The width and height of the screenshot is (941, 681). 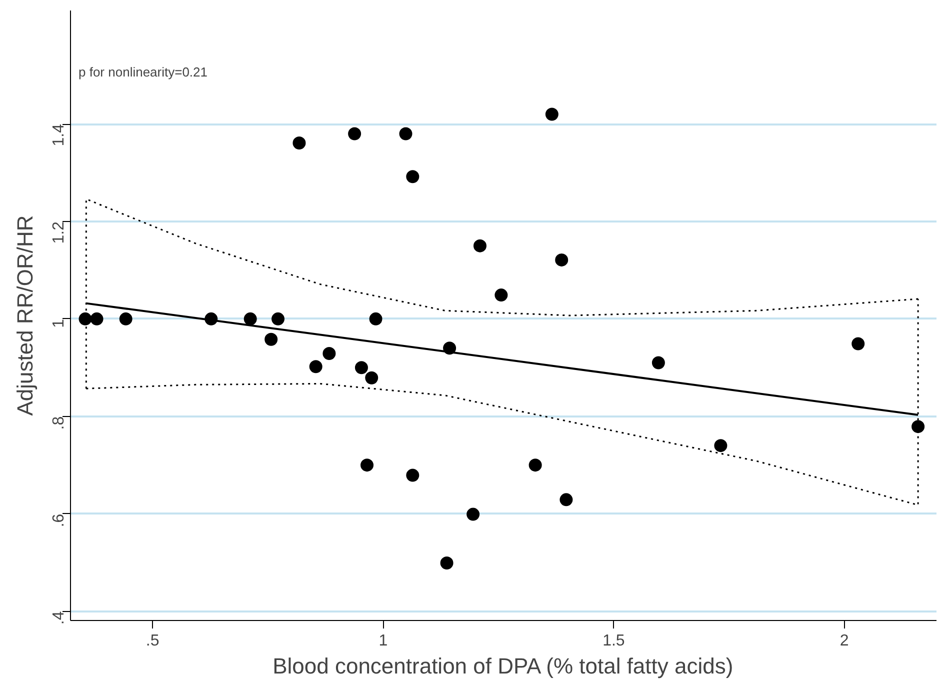 What do you see at coordinates (59, 618) in the screenshot?
I see `y-tick-label: .4` at bounding box center [59, 618].